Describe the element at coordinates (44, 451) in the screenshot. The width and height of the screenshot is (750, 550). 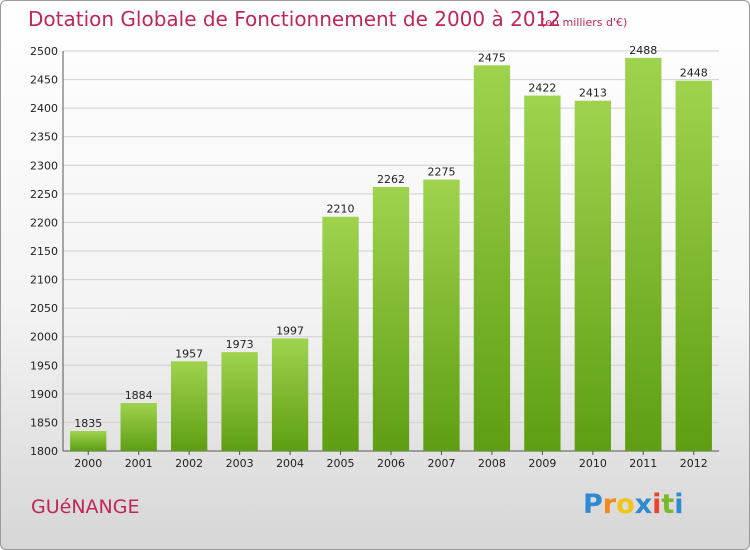
I see `y-tick-label: 1800` at that location.